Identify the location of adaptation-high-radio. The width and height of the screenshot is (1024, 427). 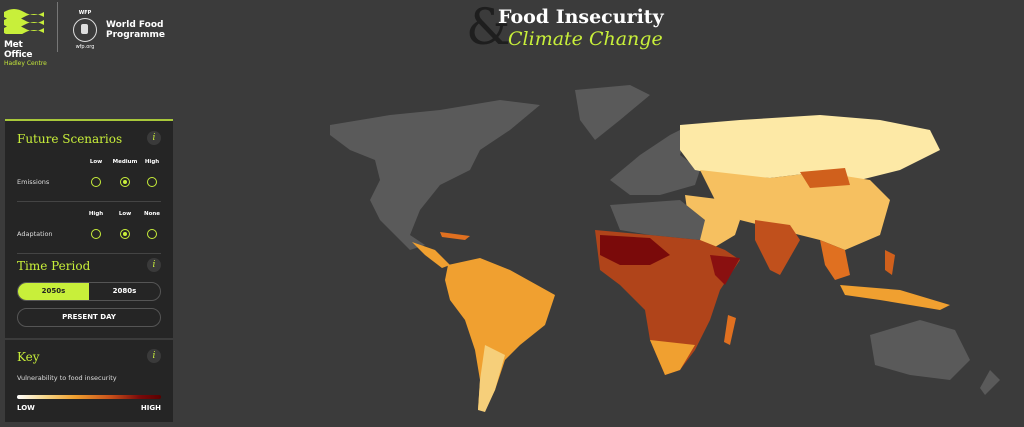
(96, 234).